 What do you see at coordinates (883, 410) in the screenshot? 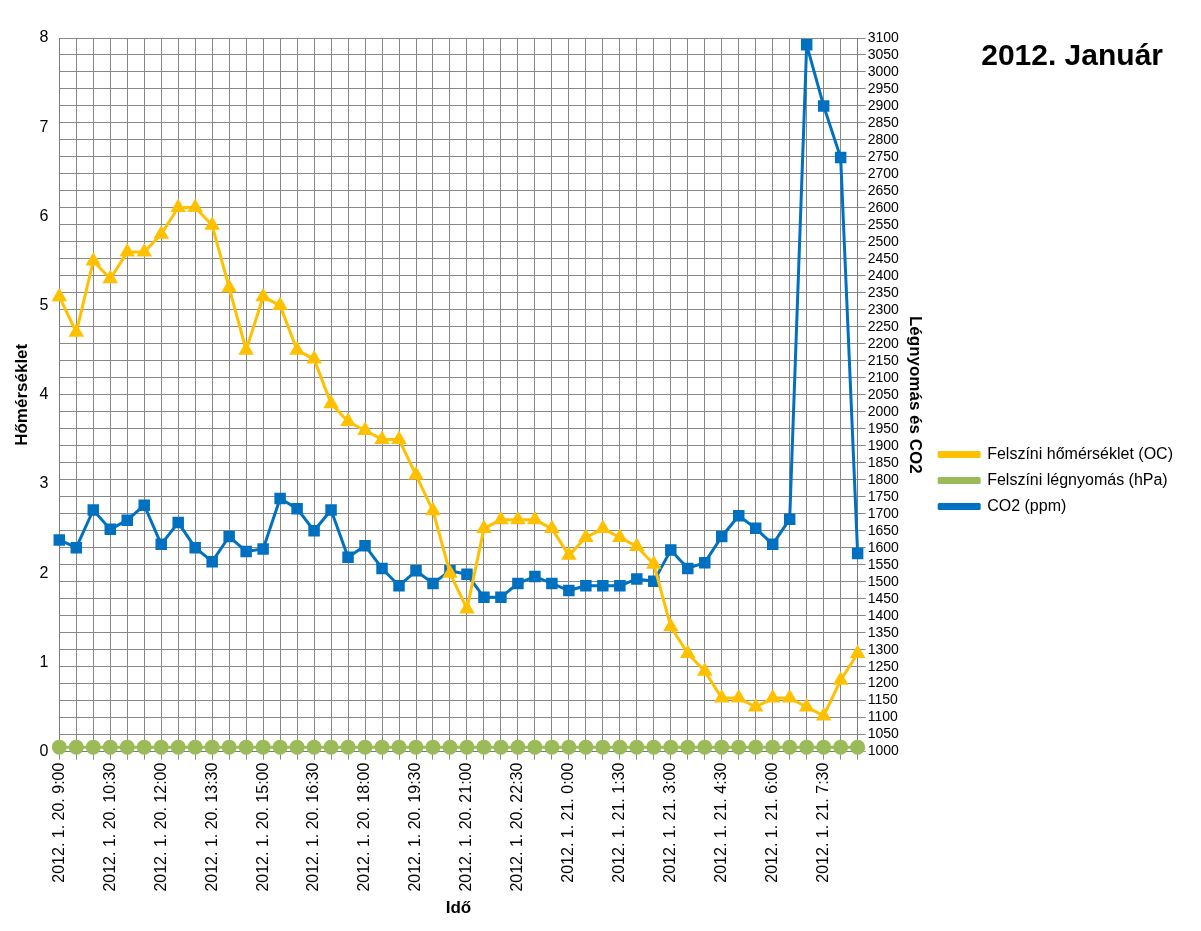
I see `y2-tick-label: 2000` at bounding box center [883, 410].